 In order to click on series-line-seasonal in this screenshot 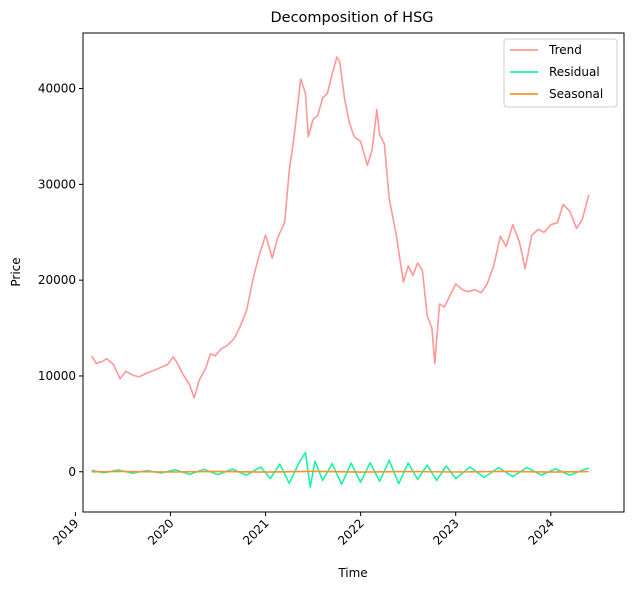, I will do `click(340, 471)`.